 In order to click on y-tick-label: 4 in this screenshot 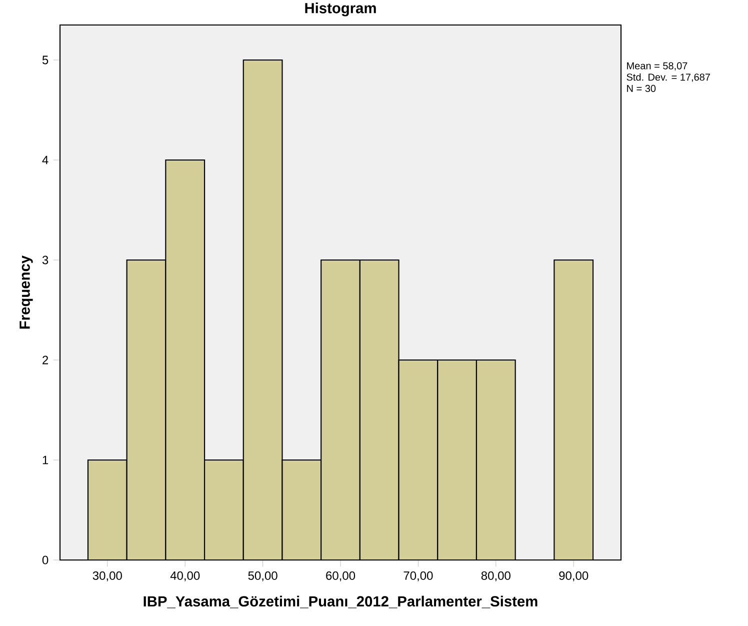, I will do `click(45, 160)`.